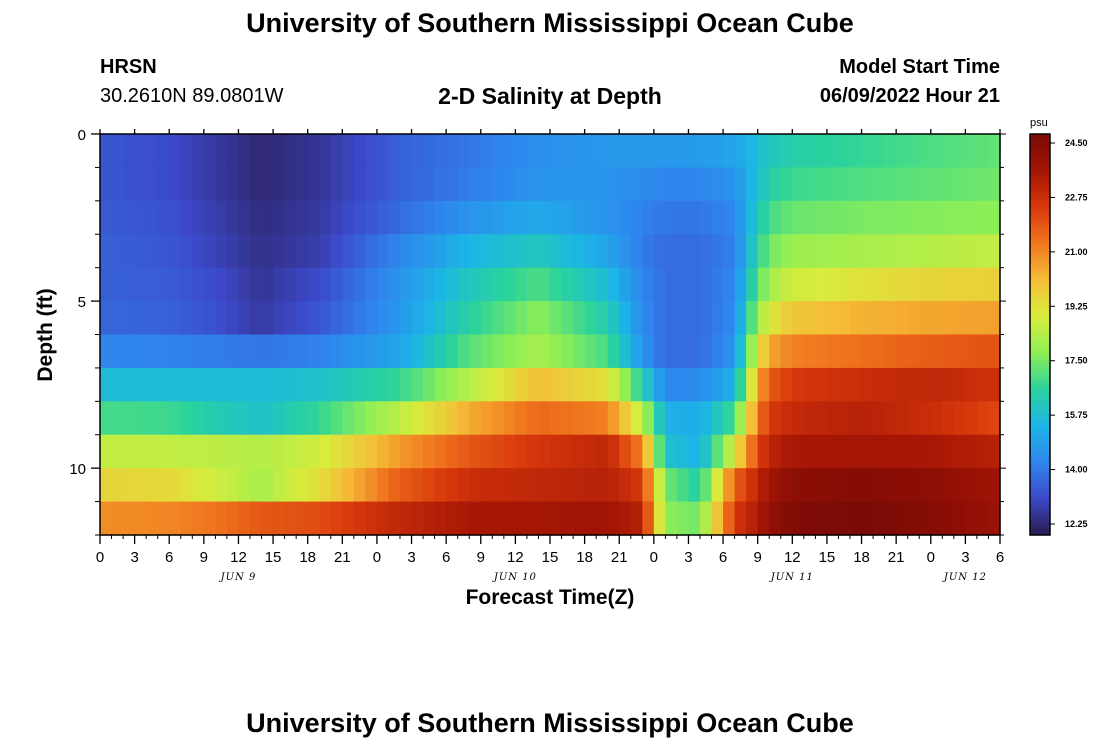 The height and width of the screenshot is (750, 1100). I want to click on x-tick-label: 9, so click(481, 557).